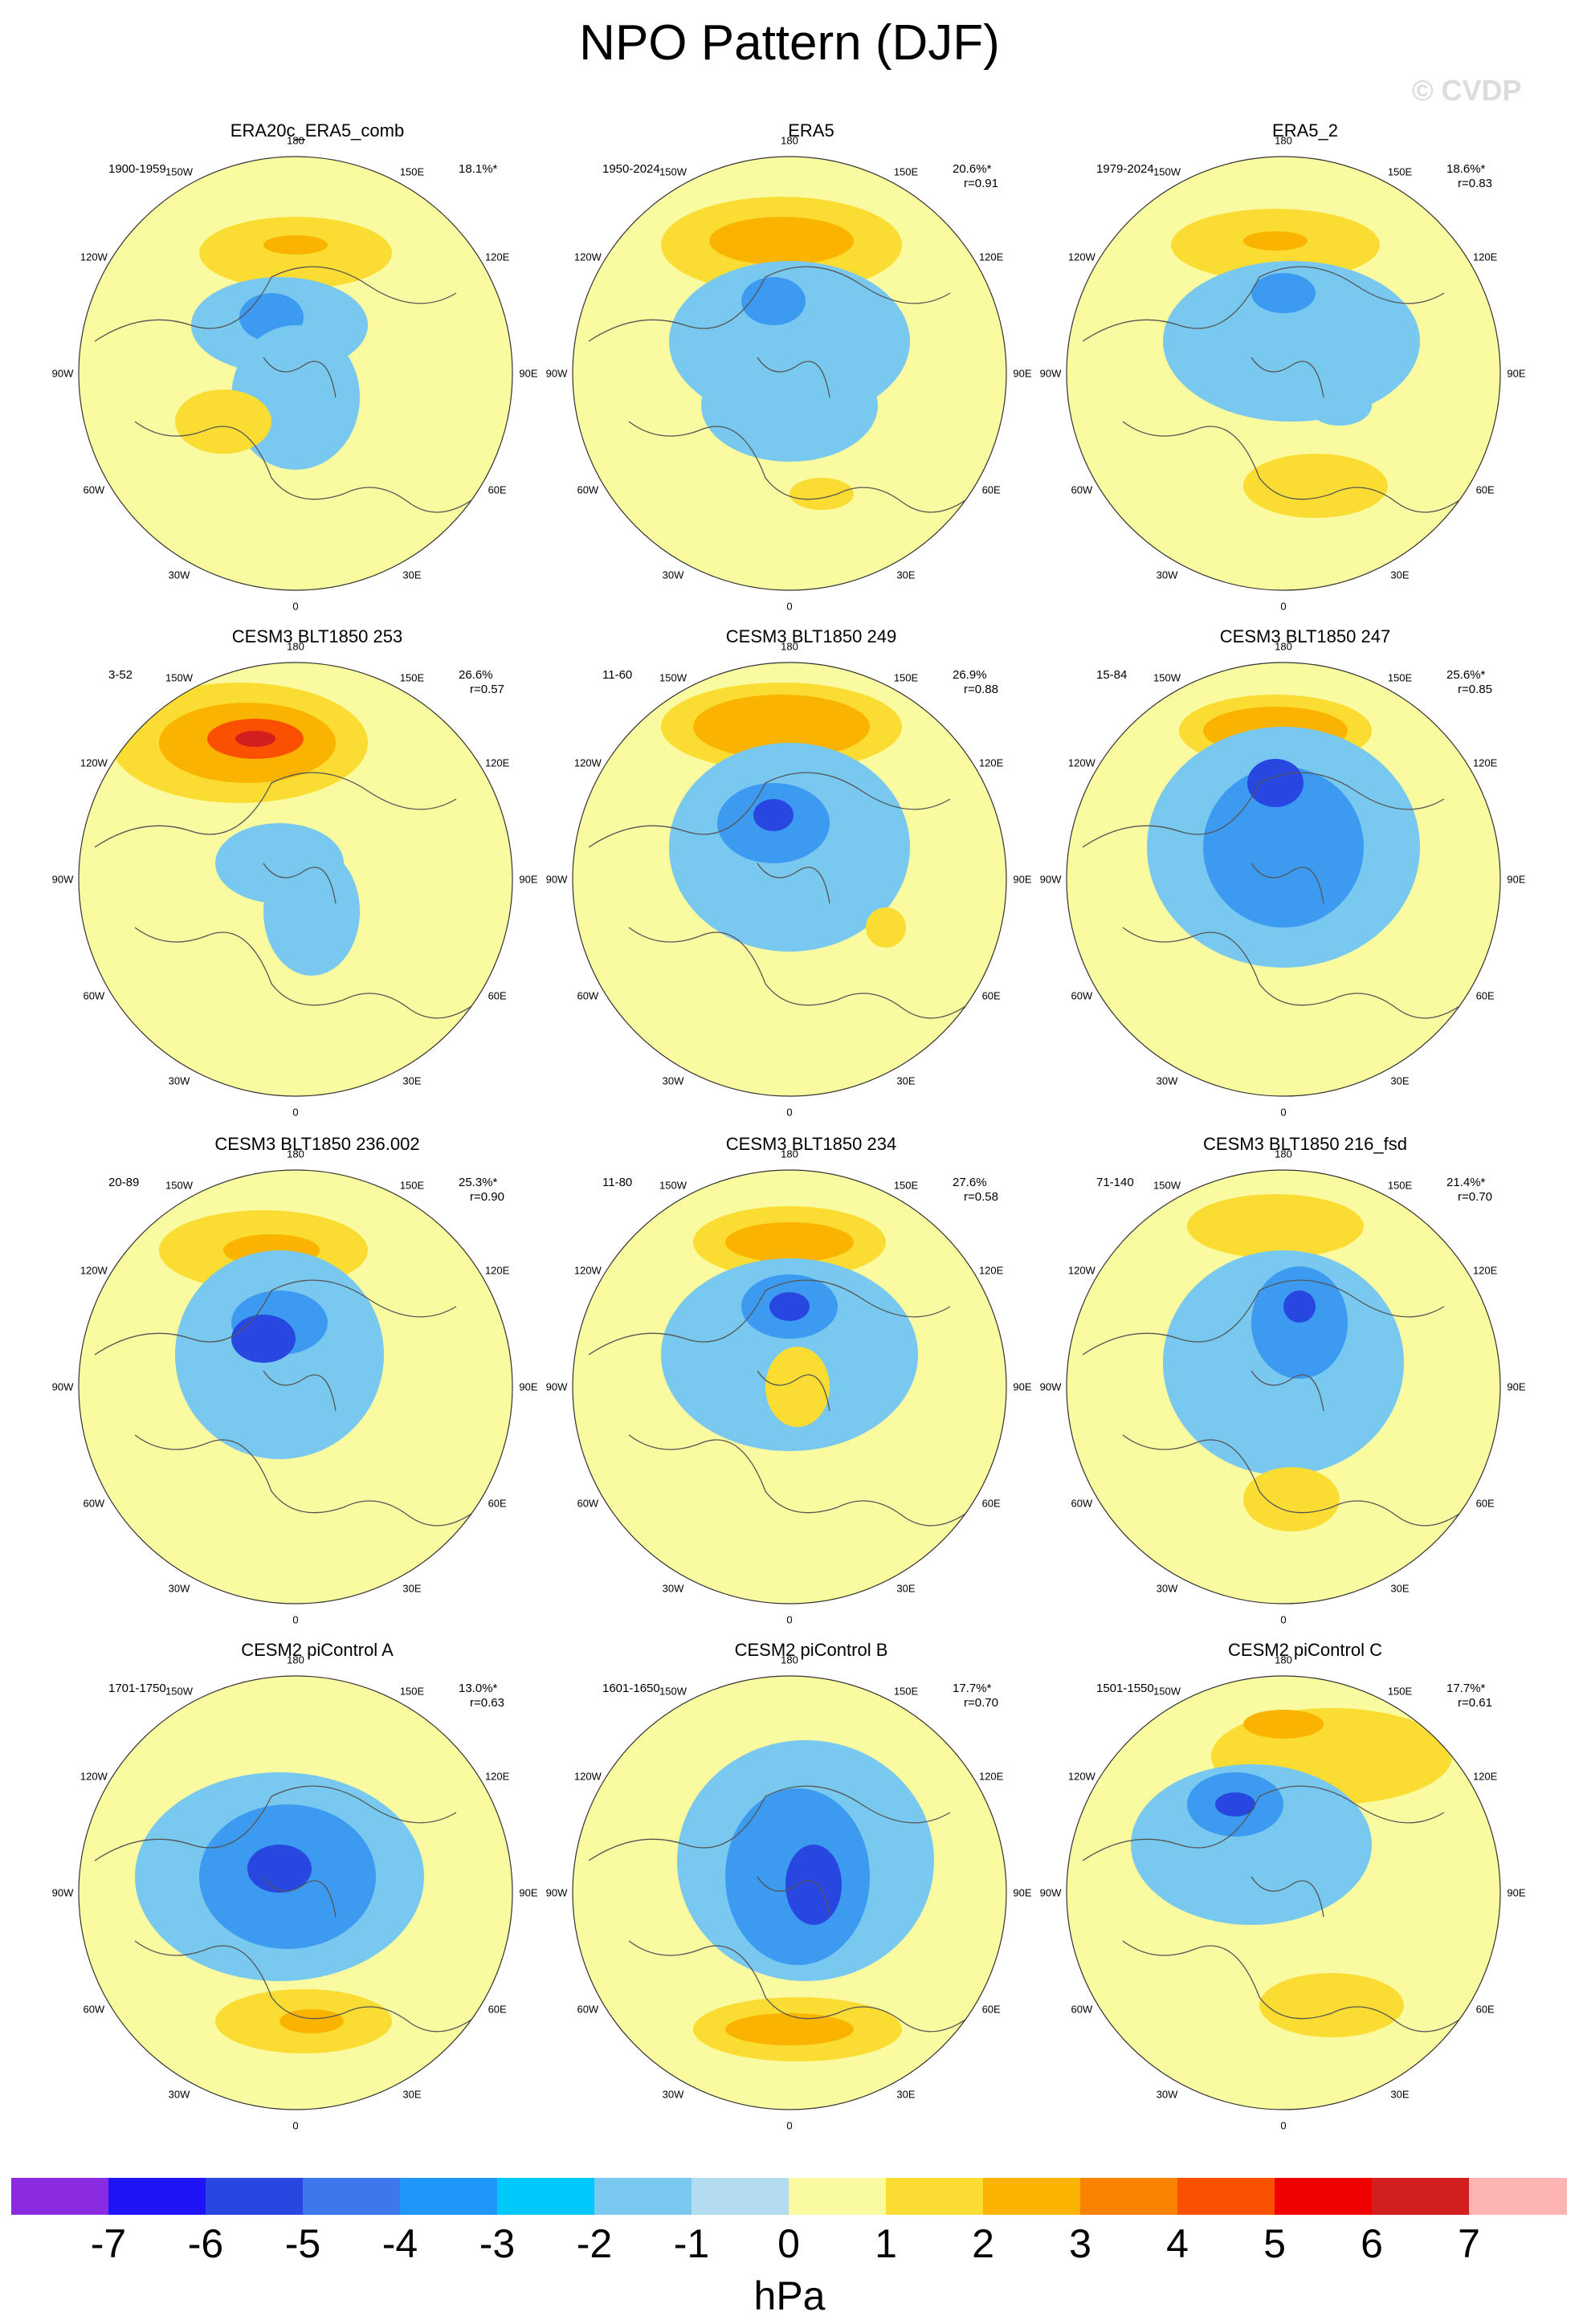 The image size is (1579, 2324). I want to click on panel-title: CESM2 piControl A, so click(317, 1650).